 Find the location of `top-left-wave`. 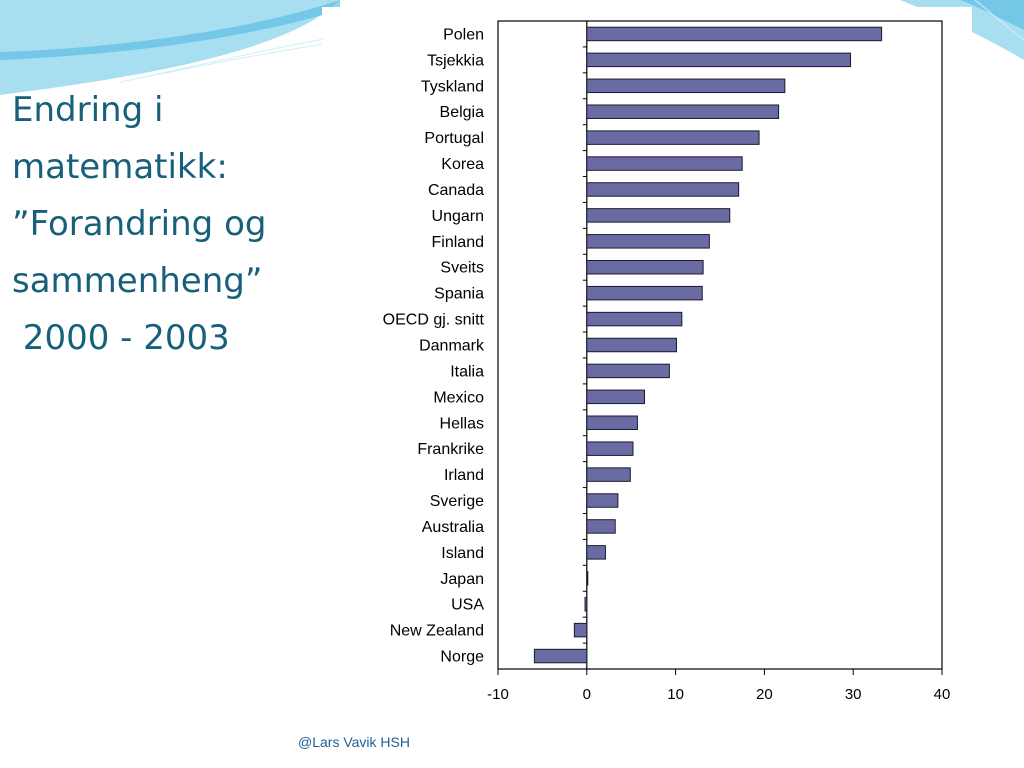

top-left-wave is located at coordinates (170, 47).